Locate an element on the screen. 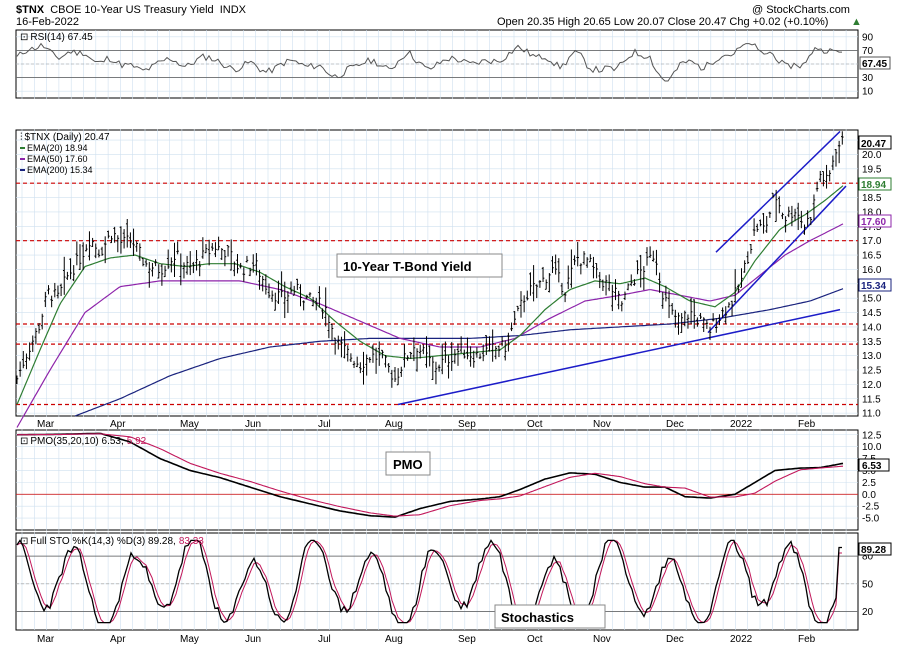  price-tick-label: 16.5 is located at coordinates (872, 256).